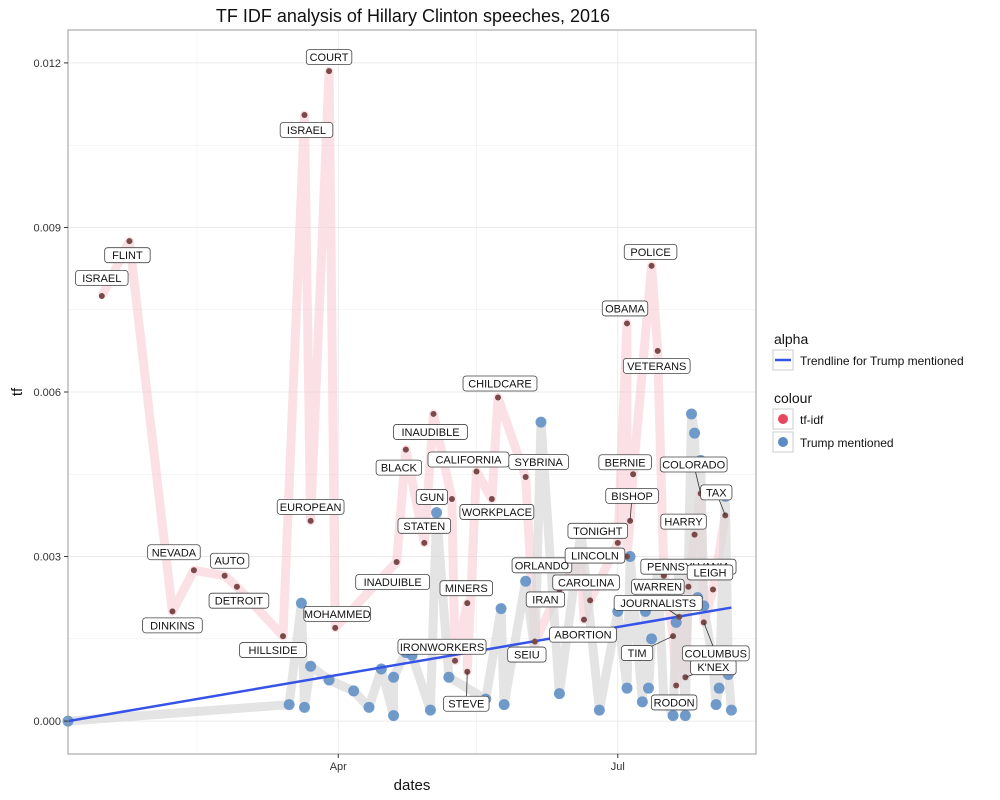 The height and width of the screenshot is (800, 1000). I want to click on word-label: EUROPEAN, so click(310, 506).